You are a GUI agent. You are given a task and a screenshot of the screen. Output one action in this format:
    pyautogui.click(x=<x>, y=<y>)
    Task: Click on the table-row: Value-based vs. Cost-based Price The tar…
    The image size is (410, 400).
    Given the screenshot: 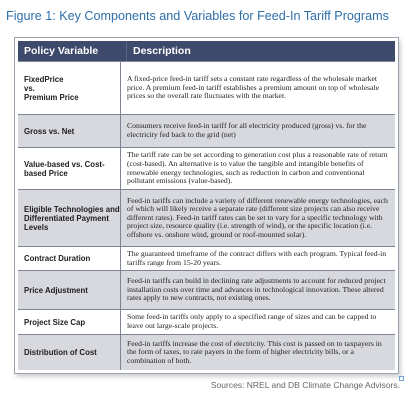 What is the action you would take?
    pyautogui.click(x=206, y=168)
    